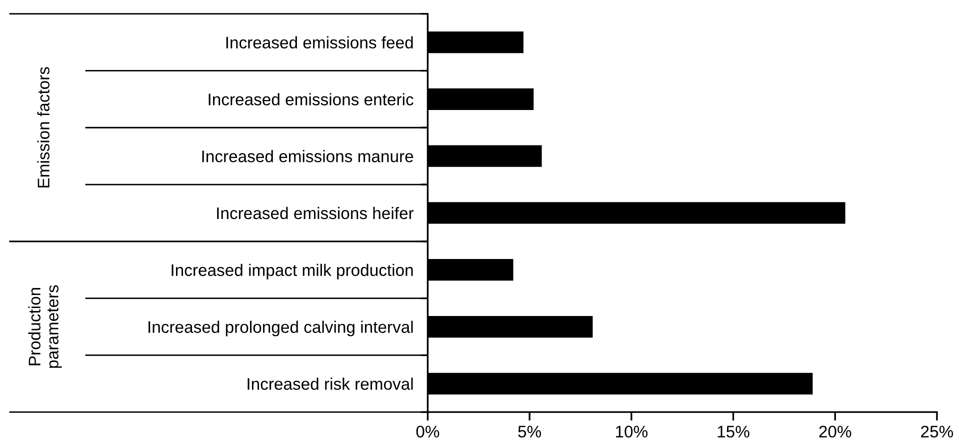  What do you see at coordinates (292, 272) in the screenshot?
I see `y-tick-label: Increased impact milk production` at bounding box center [292, 272].